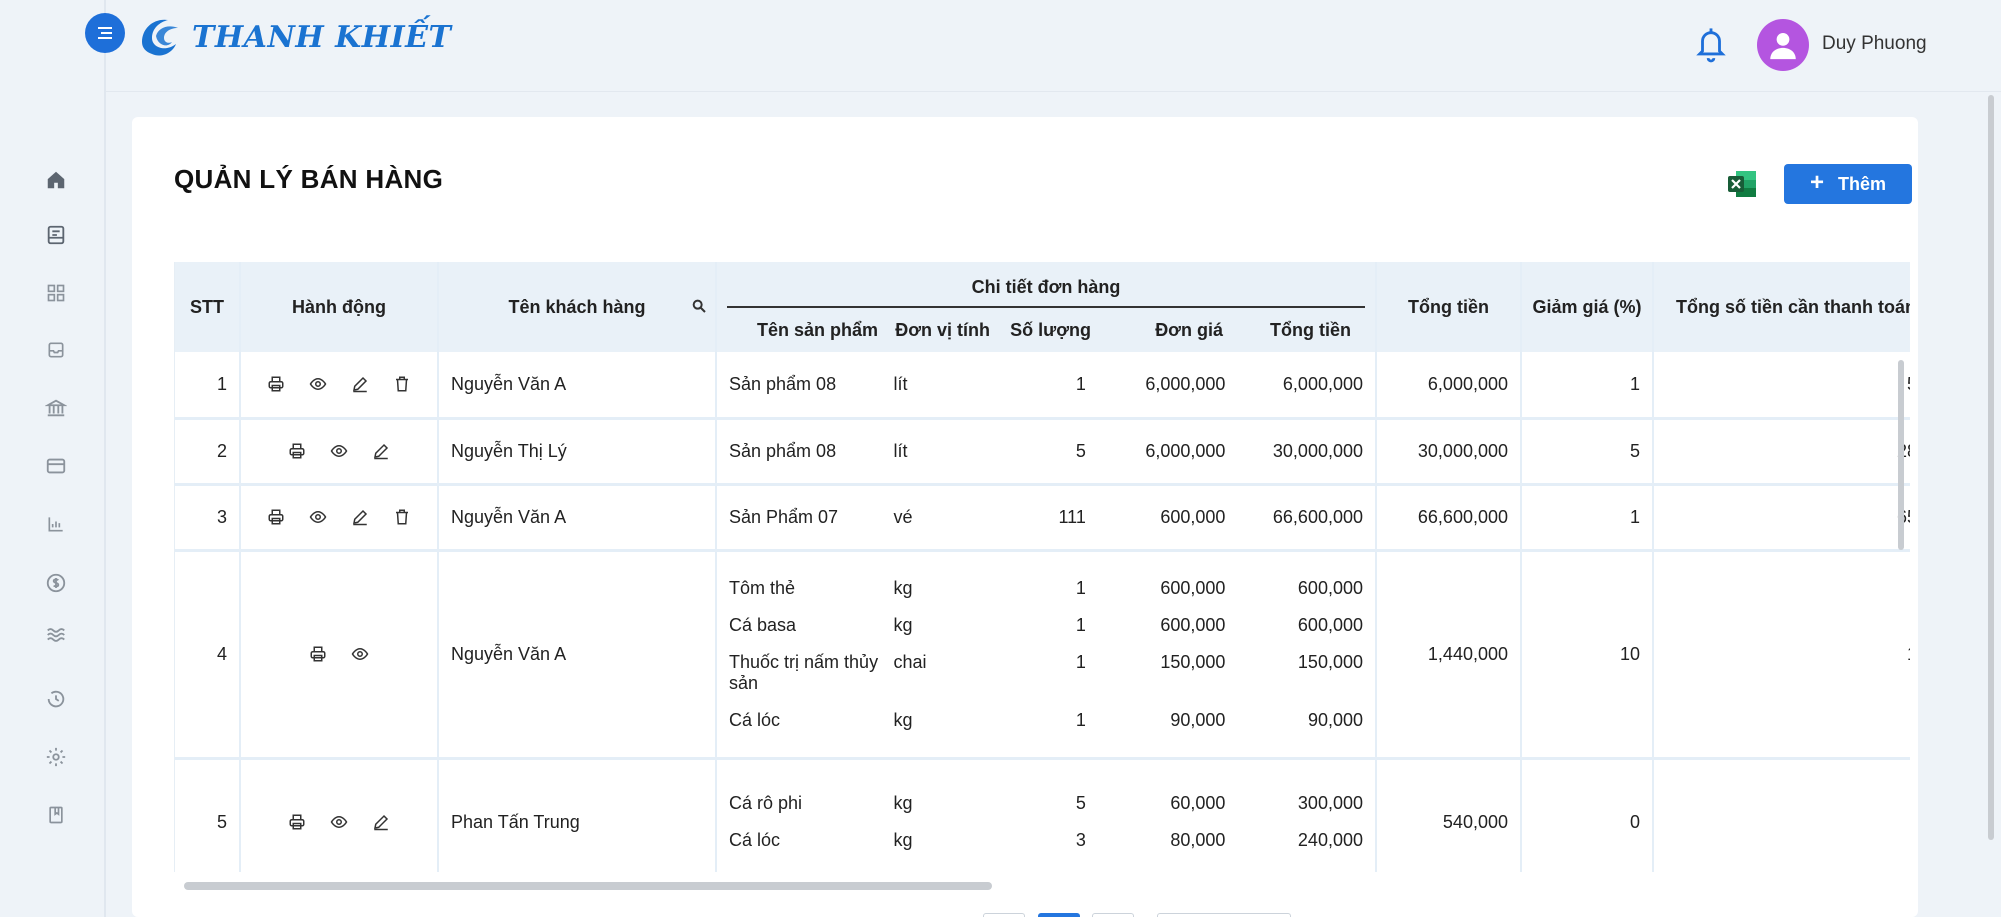  What do you see at coordinates (1816, 182) in the screenshot?
I see `plus-icon: +` at bounding box center [1816, 182].